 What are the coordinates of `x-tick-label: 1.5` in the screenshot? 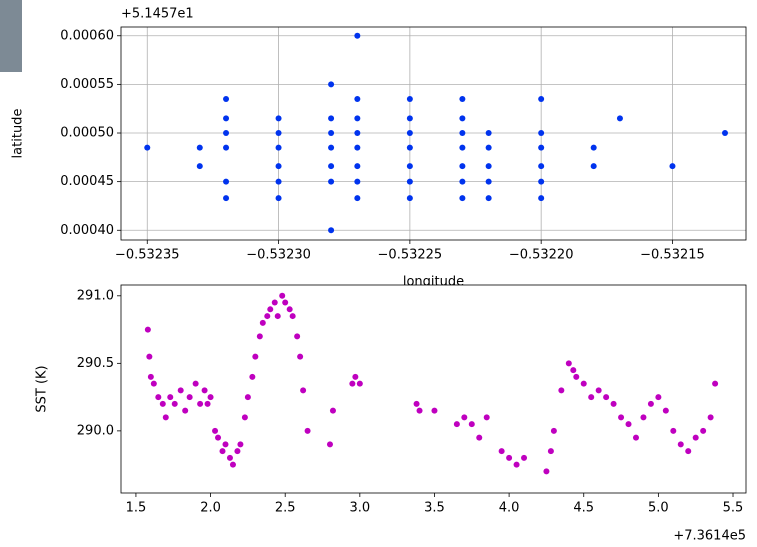 It's located at (136, 508).